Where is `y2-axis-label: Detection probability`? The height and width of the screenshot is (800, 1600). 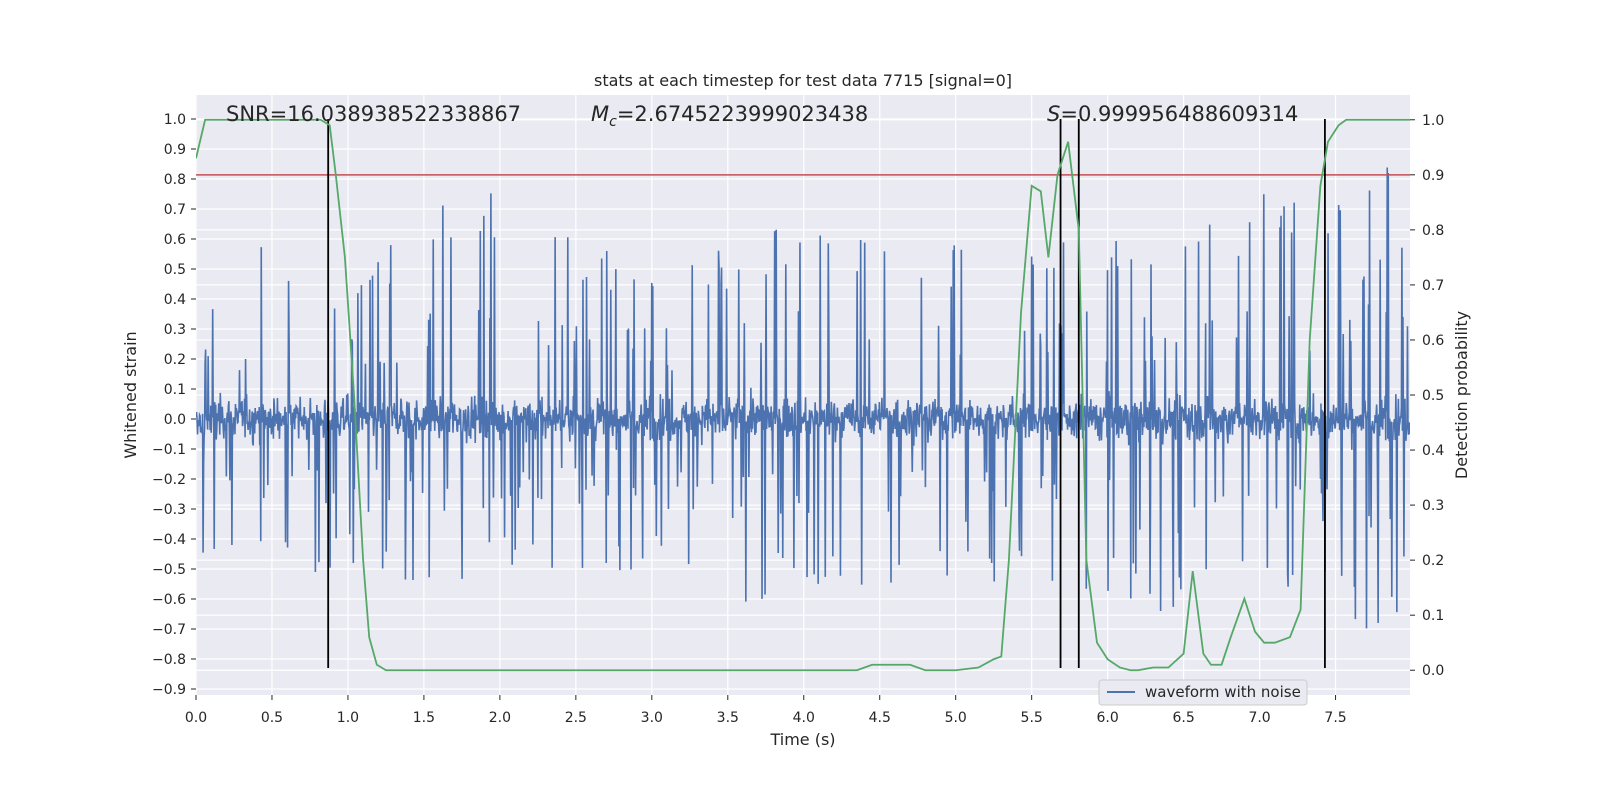
y2-axis-label: Detection probability is located at coordinates (1461, 395).